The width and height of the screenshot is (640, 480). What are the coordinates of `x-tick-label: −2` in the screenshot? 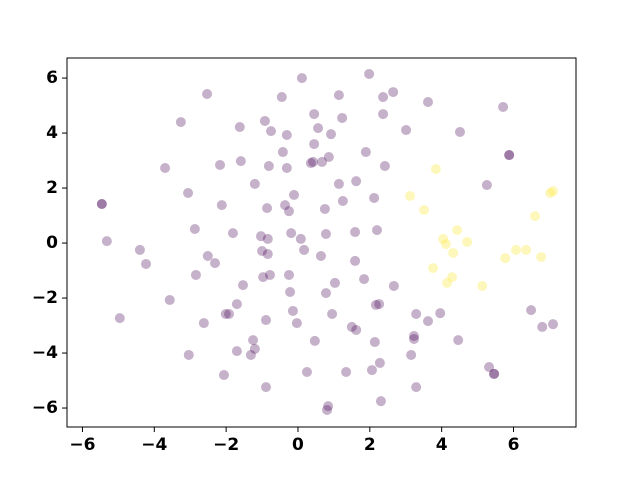 It's located at (226, 445).